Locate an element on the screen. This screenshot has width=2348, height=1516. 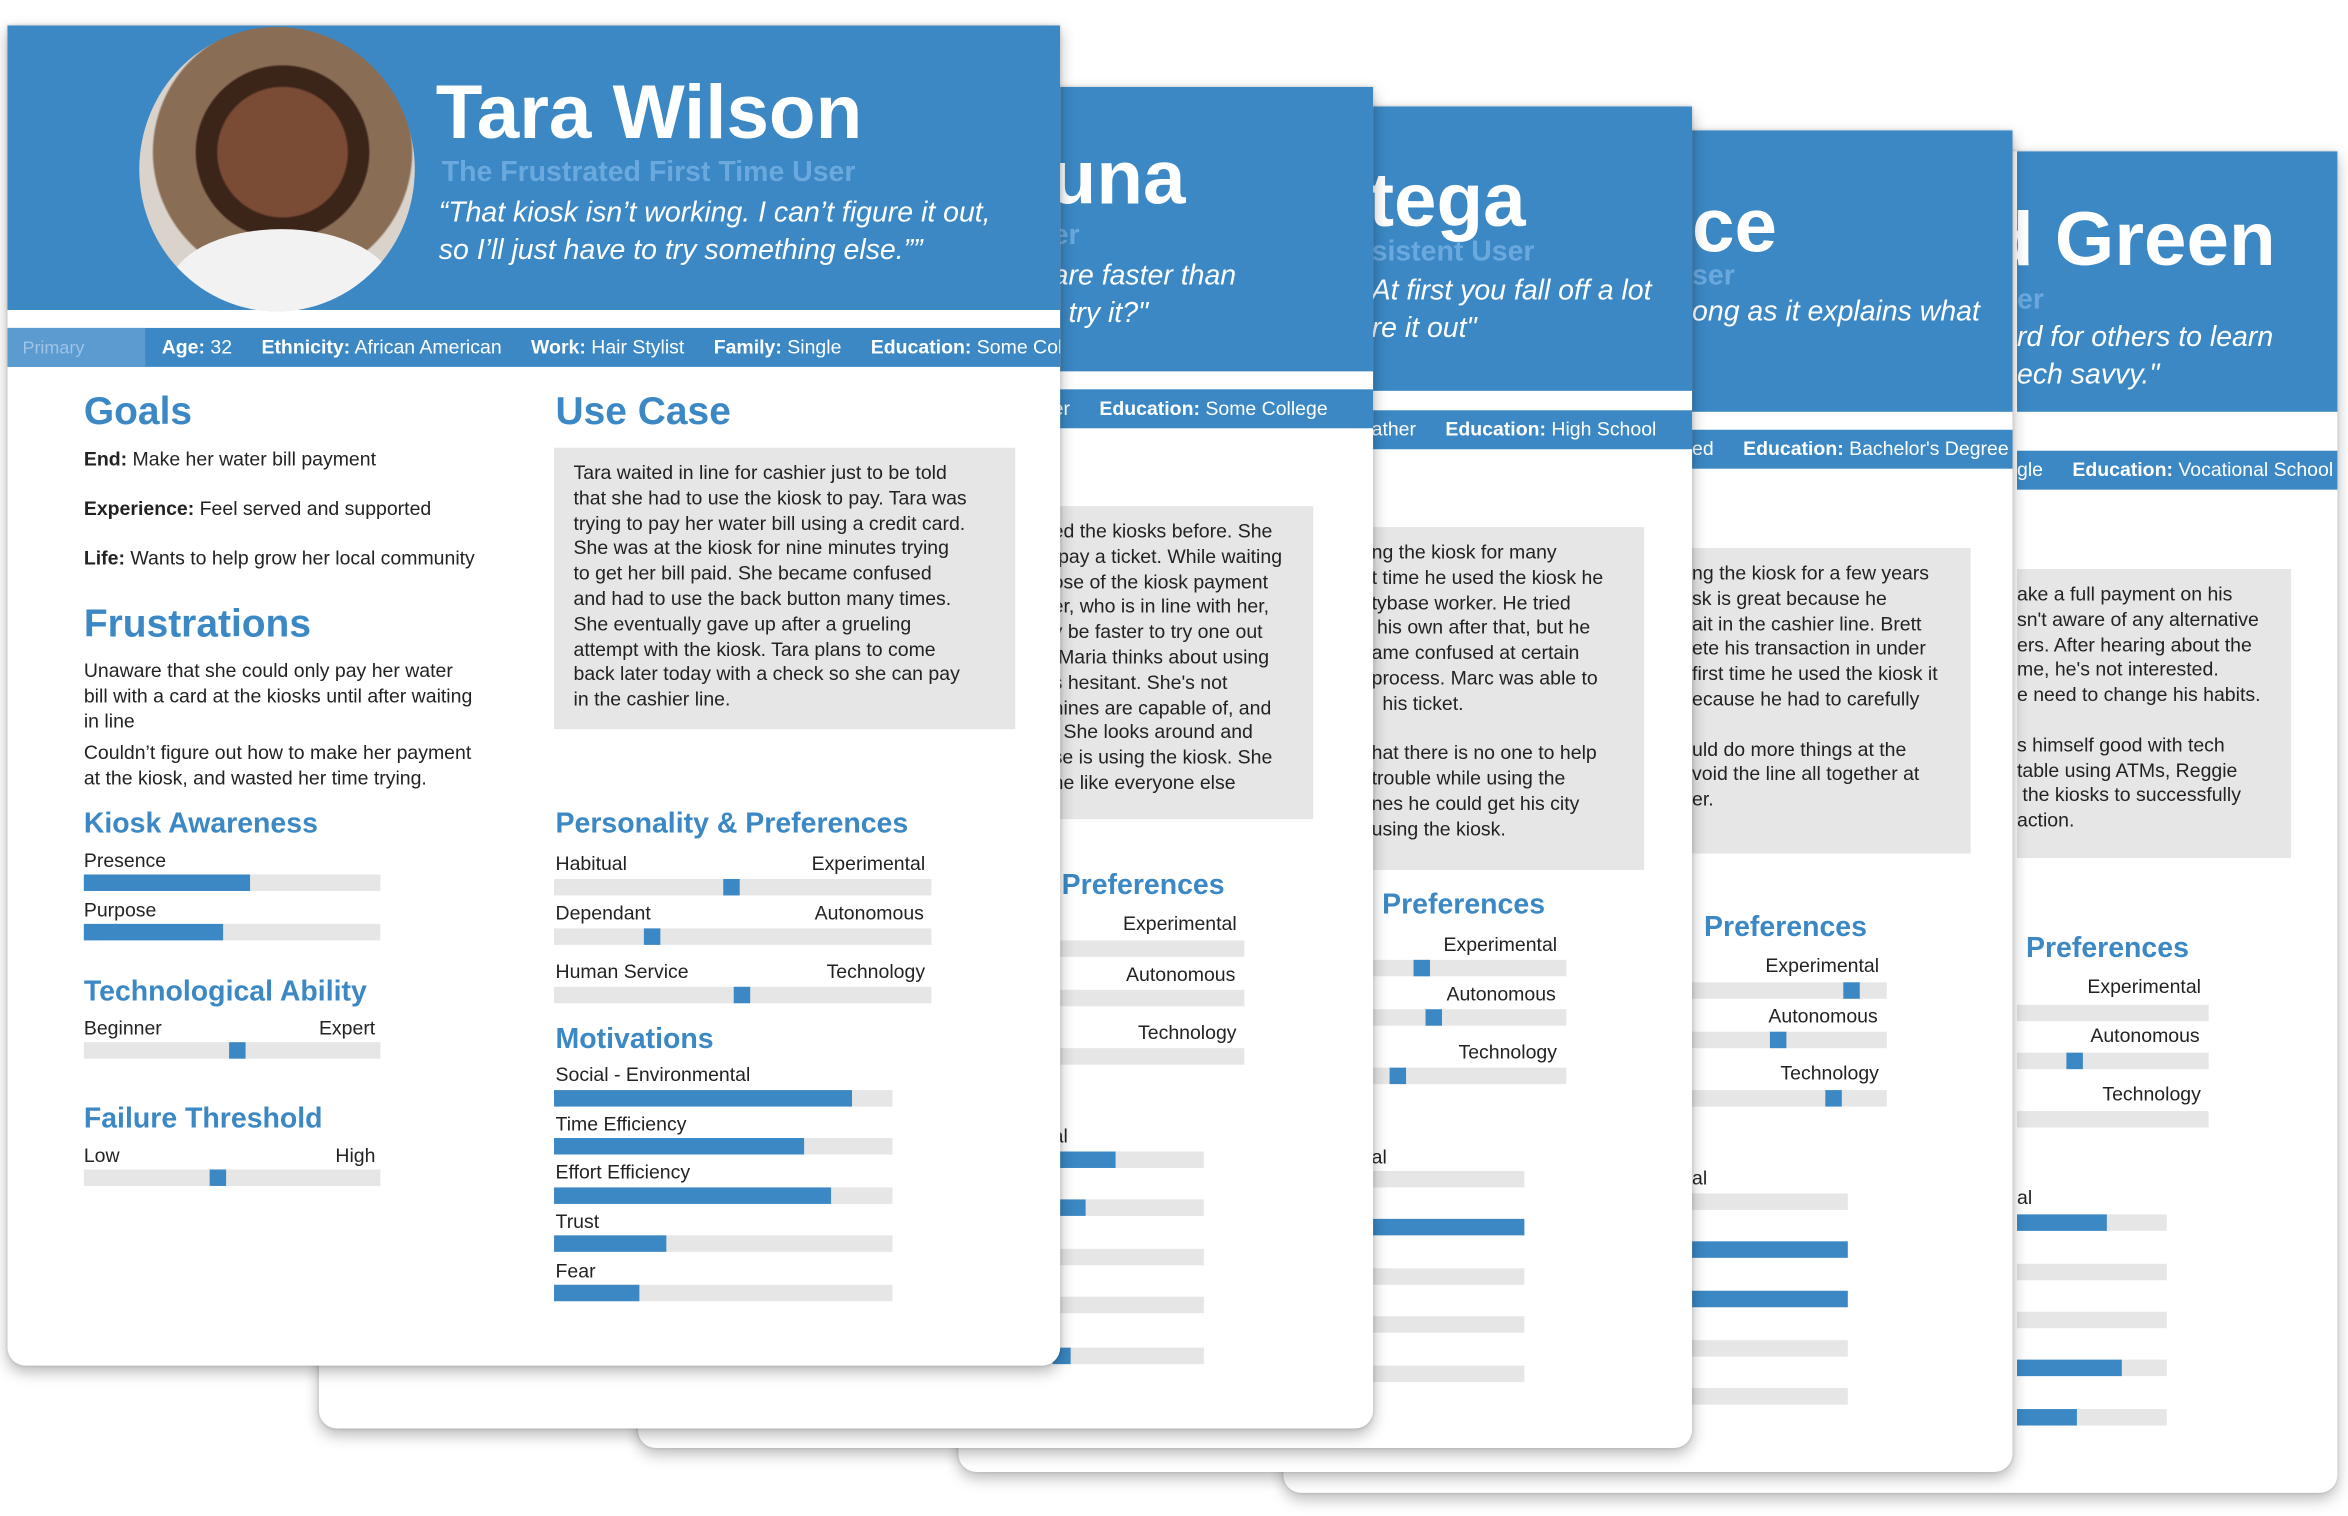
primary-badge: Primary is located at coordinates (76, 347).